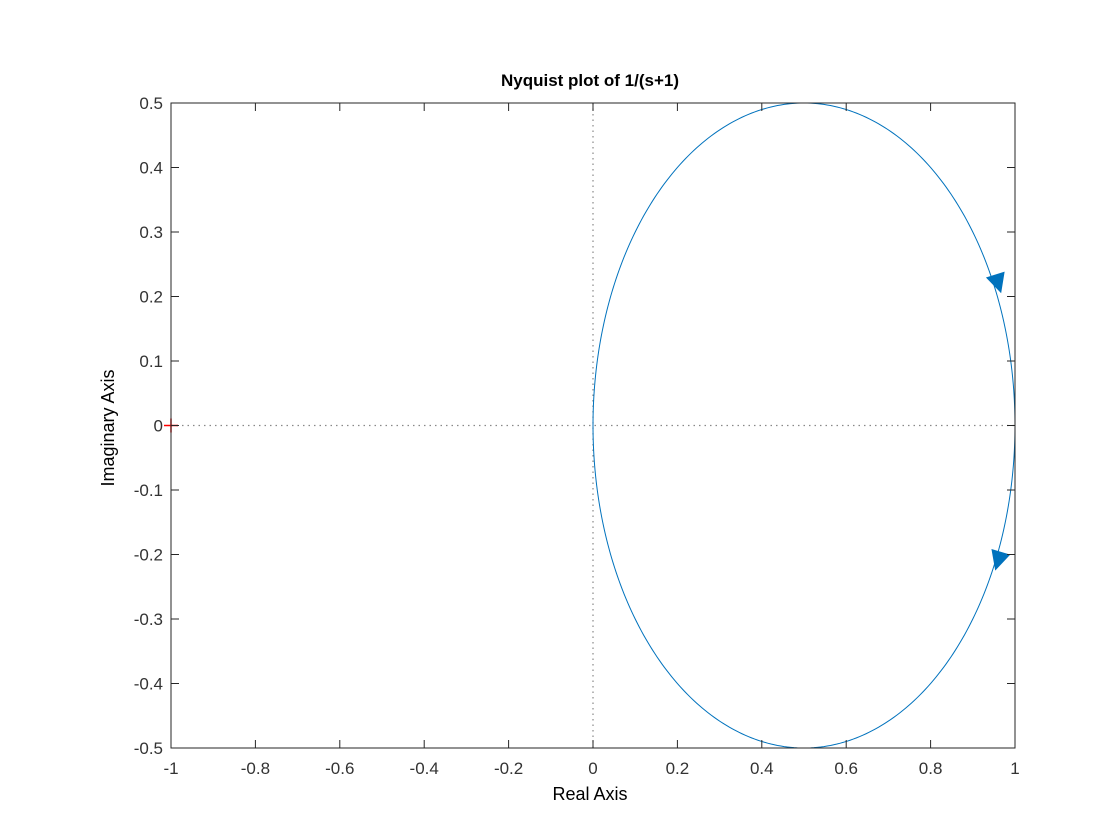 The height and width of the screenshot is (840, 1120). What do you see at coordinates (846, 768) in the screenshot?
I see `x-tick-label: 0.6` at bounding box center [846, 768].